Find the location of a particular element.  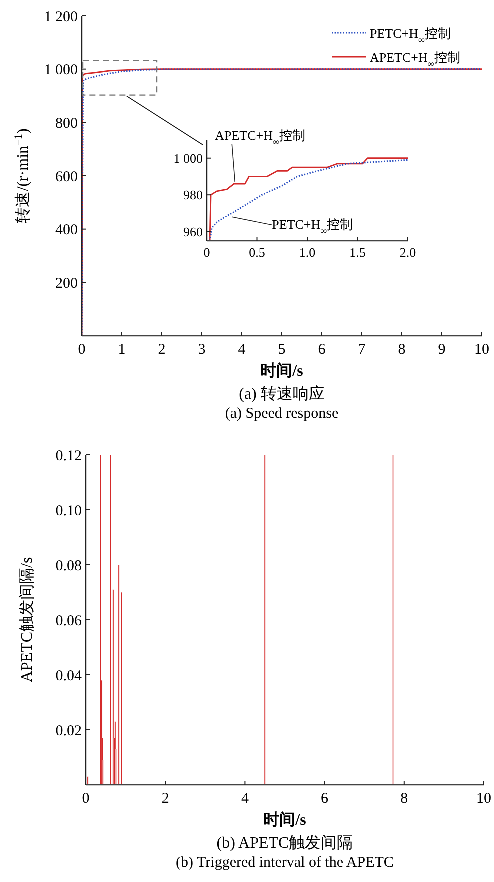

y-tick-label: 400 is located at coordinates (67, 230).